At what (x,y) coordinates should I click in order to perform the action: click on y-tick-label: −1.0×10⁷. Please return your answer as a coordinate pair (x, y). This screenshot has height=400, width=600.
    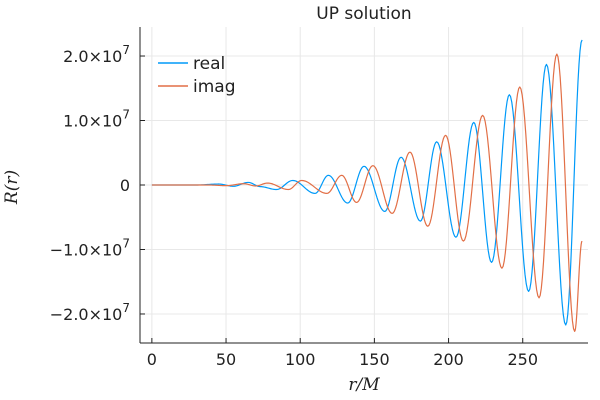
    Looking at the image, I should click on (90, 247).